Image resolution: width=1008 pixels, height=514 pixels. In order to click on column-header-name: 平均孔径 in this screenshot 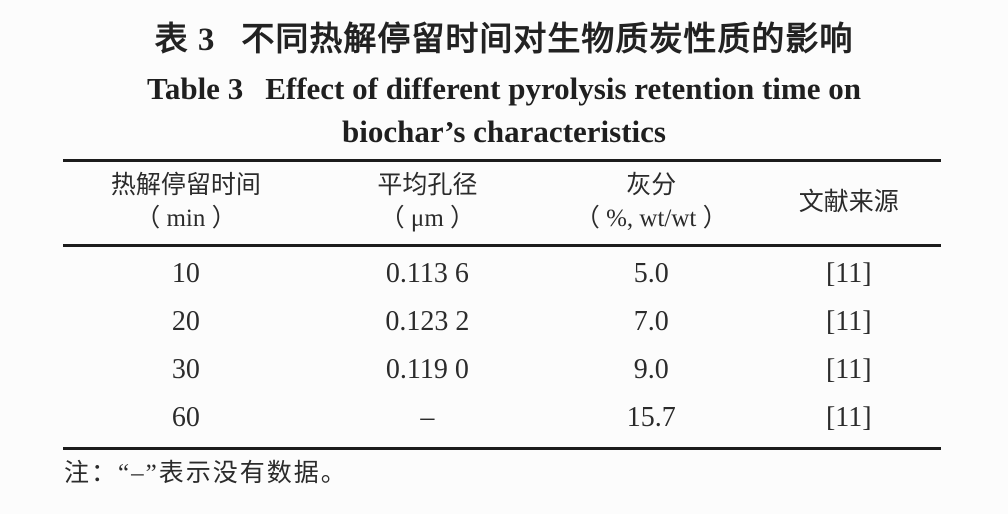, I will do `click(427, 185)`.